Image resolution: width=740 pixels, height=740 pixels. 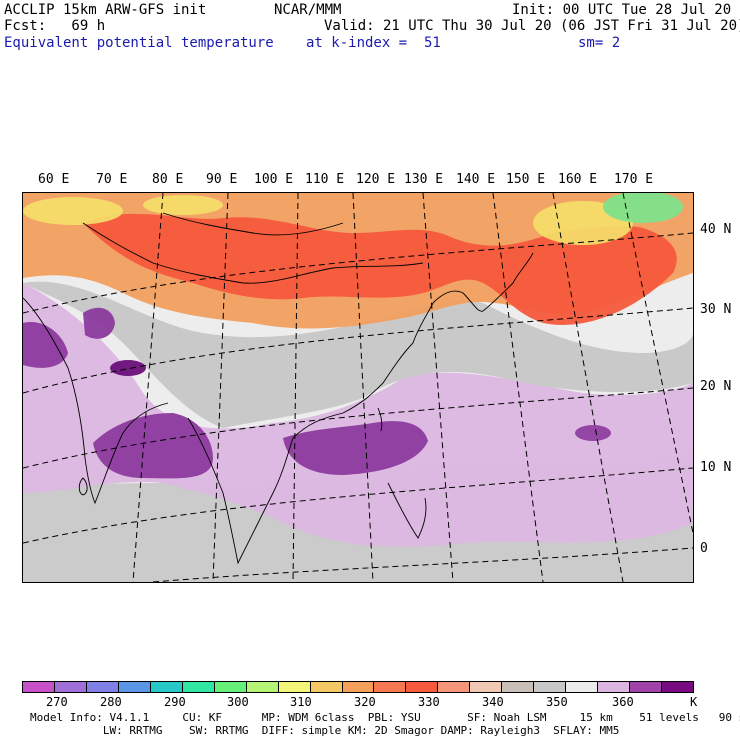 I want to click on lon-label: 170 E, so click(x=634, y=179).